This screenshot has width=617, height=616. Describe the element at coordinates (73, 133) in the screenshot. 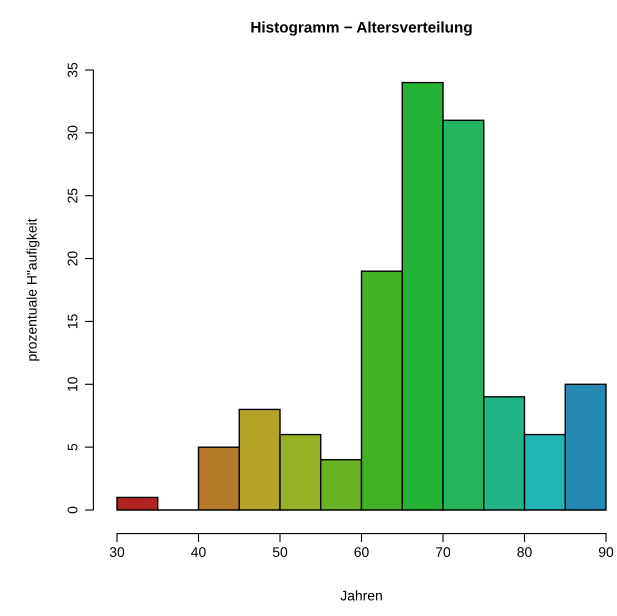

I see `y-tick-label: 30` at that location.